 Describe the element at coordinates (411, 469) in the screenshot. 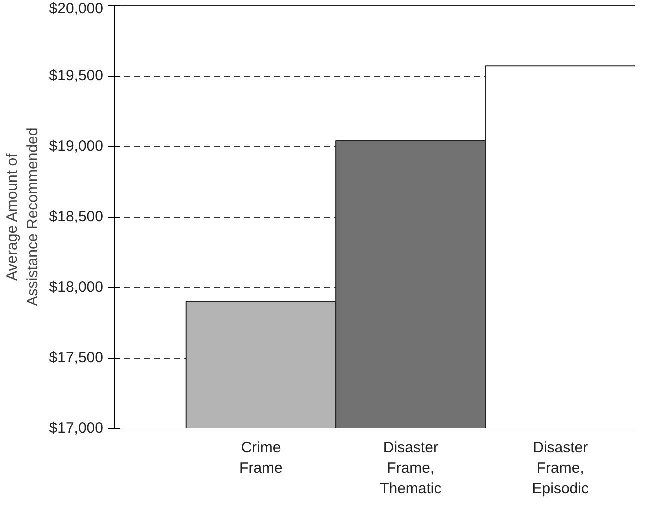

I see `x-tick-label: Disaster Frame, Thematic` at that location.